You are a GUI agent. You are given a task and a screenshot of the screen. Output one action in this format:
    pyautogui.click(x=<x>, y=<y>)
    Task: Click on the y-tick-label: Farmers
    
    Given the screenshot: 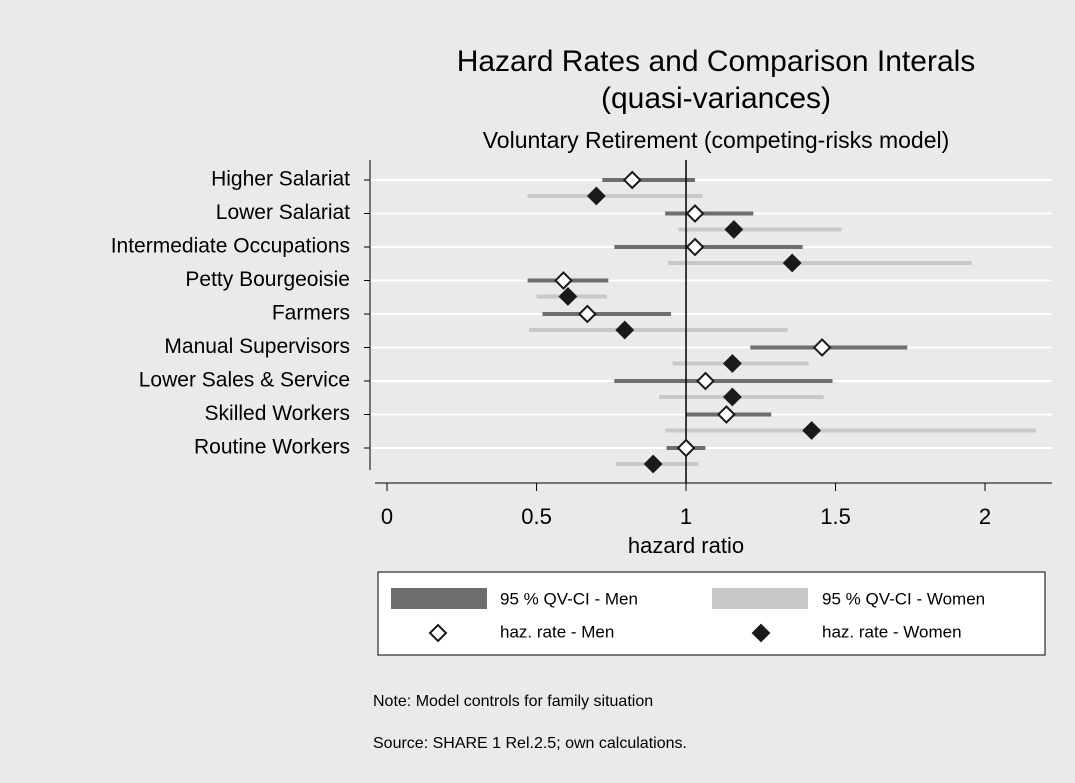 What is the action you would take?
    pyautogui.click(x=311, y=313)
    